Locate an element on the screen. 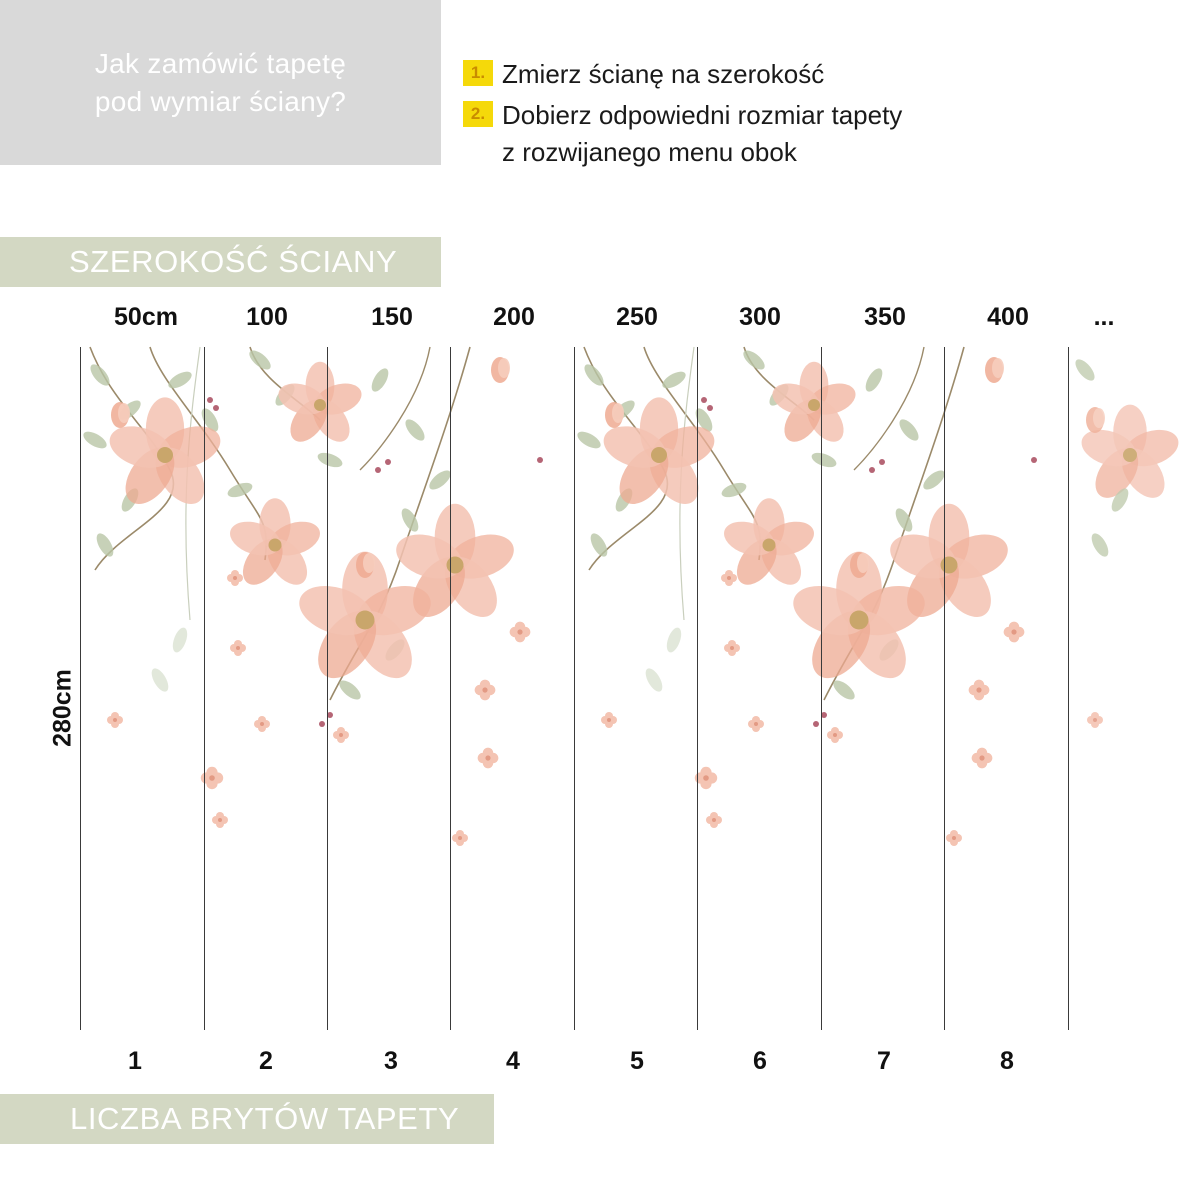 This screenshot has width=1200, height=1200. step-1: 1. Zmierz ścianę na szerokość is located at coordinates (643, 74).